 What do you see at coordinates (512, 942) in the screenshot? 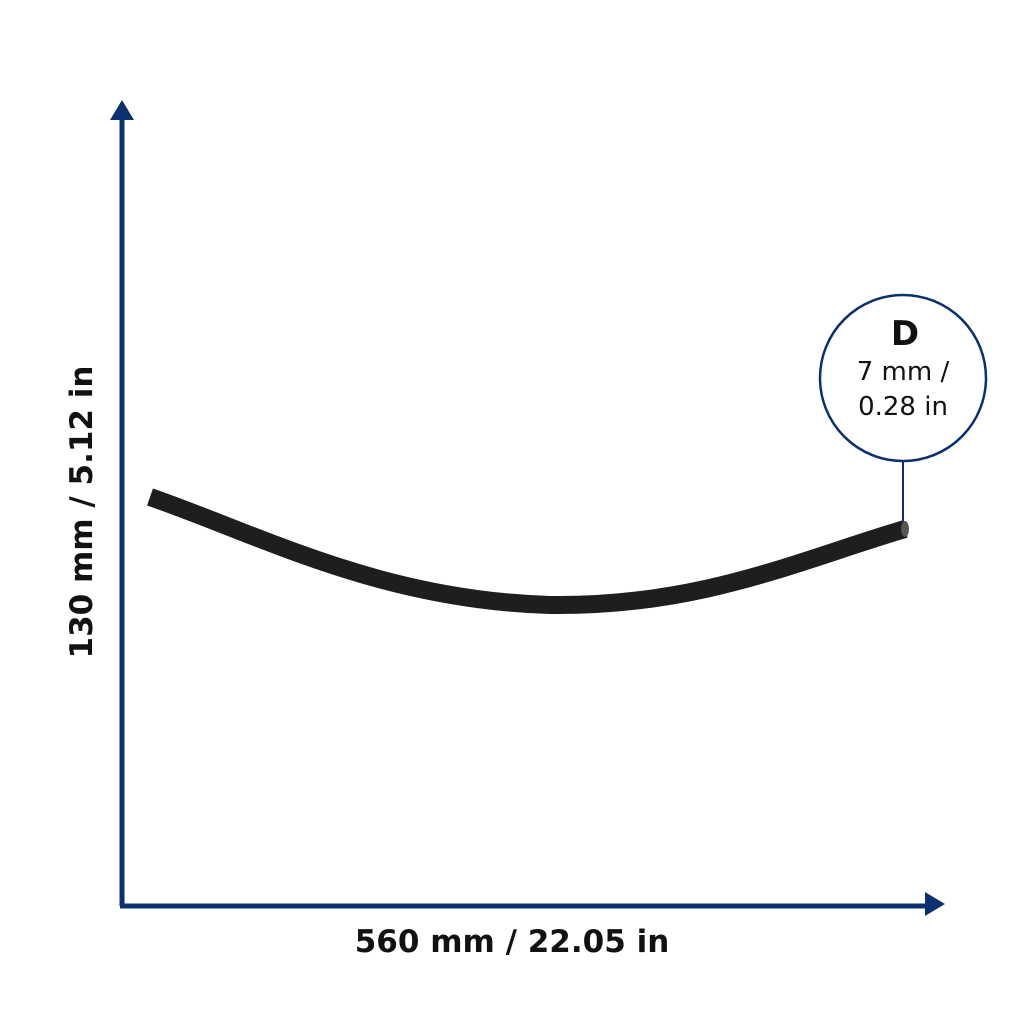
I see `width-label: 560 mm / 22.05 in` at bounding box center [512, 942].